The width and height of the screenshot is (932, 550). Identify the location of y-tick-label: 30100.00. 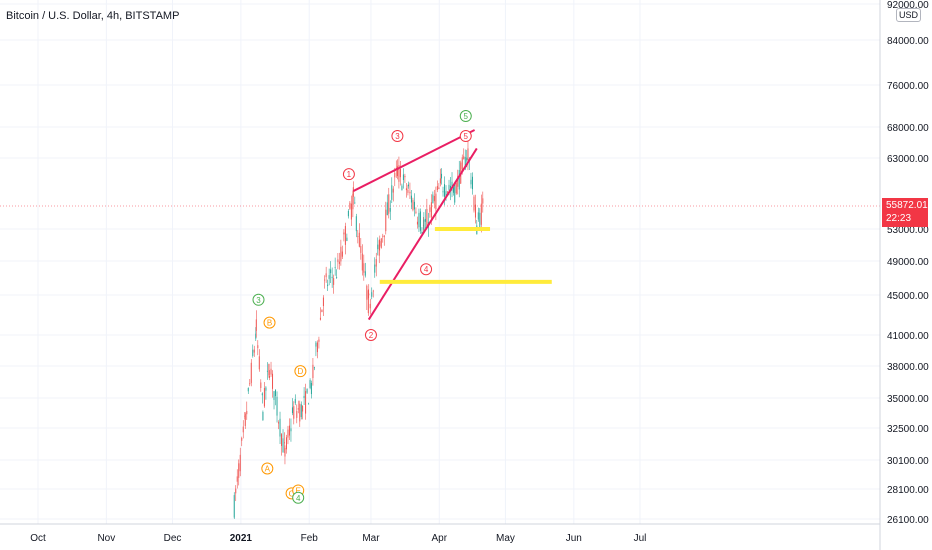
(908, 461).